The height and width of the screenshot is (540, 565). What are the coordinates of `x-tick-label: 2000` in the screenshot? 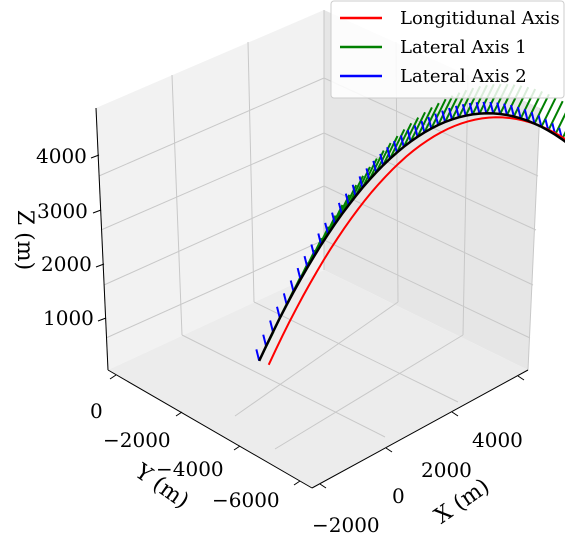 It's located at (446, 470).